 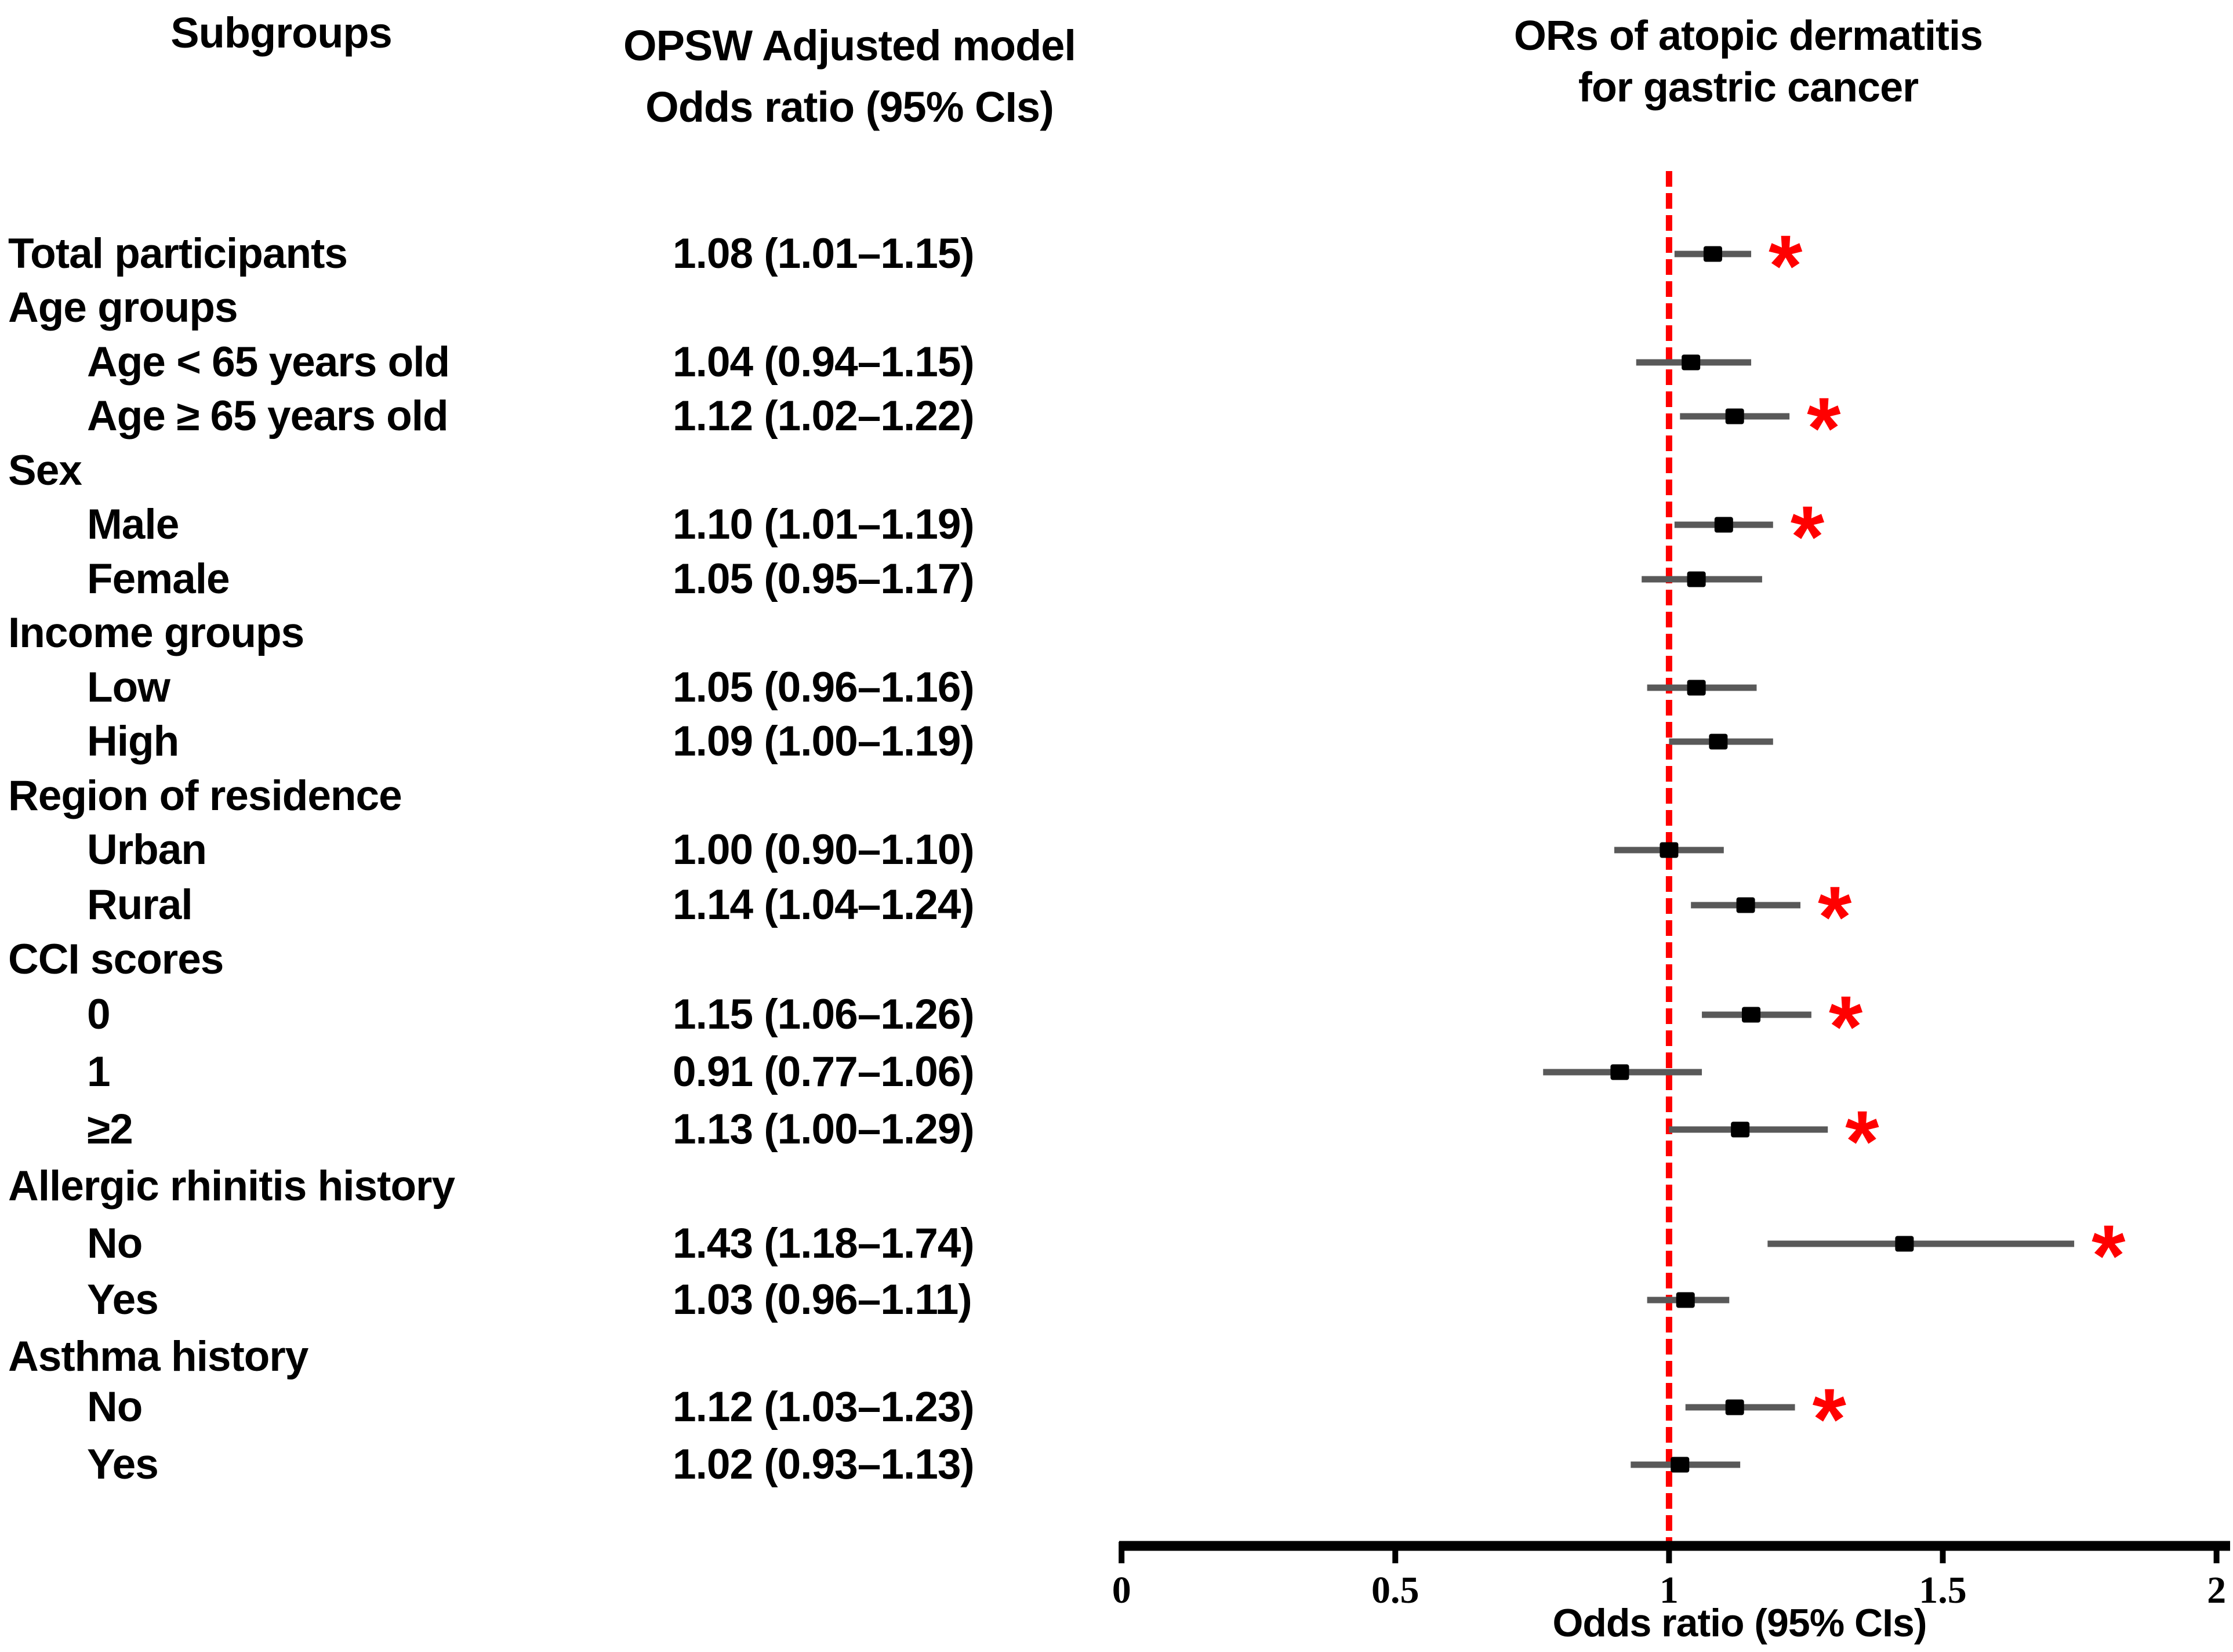 I want to click on plot-title-line2: for gastric cancer, so click(x=1748, y=87).